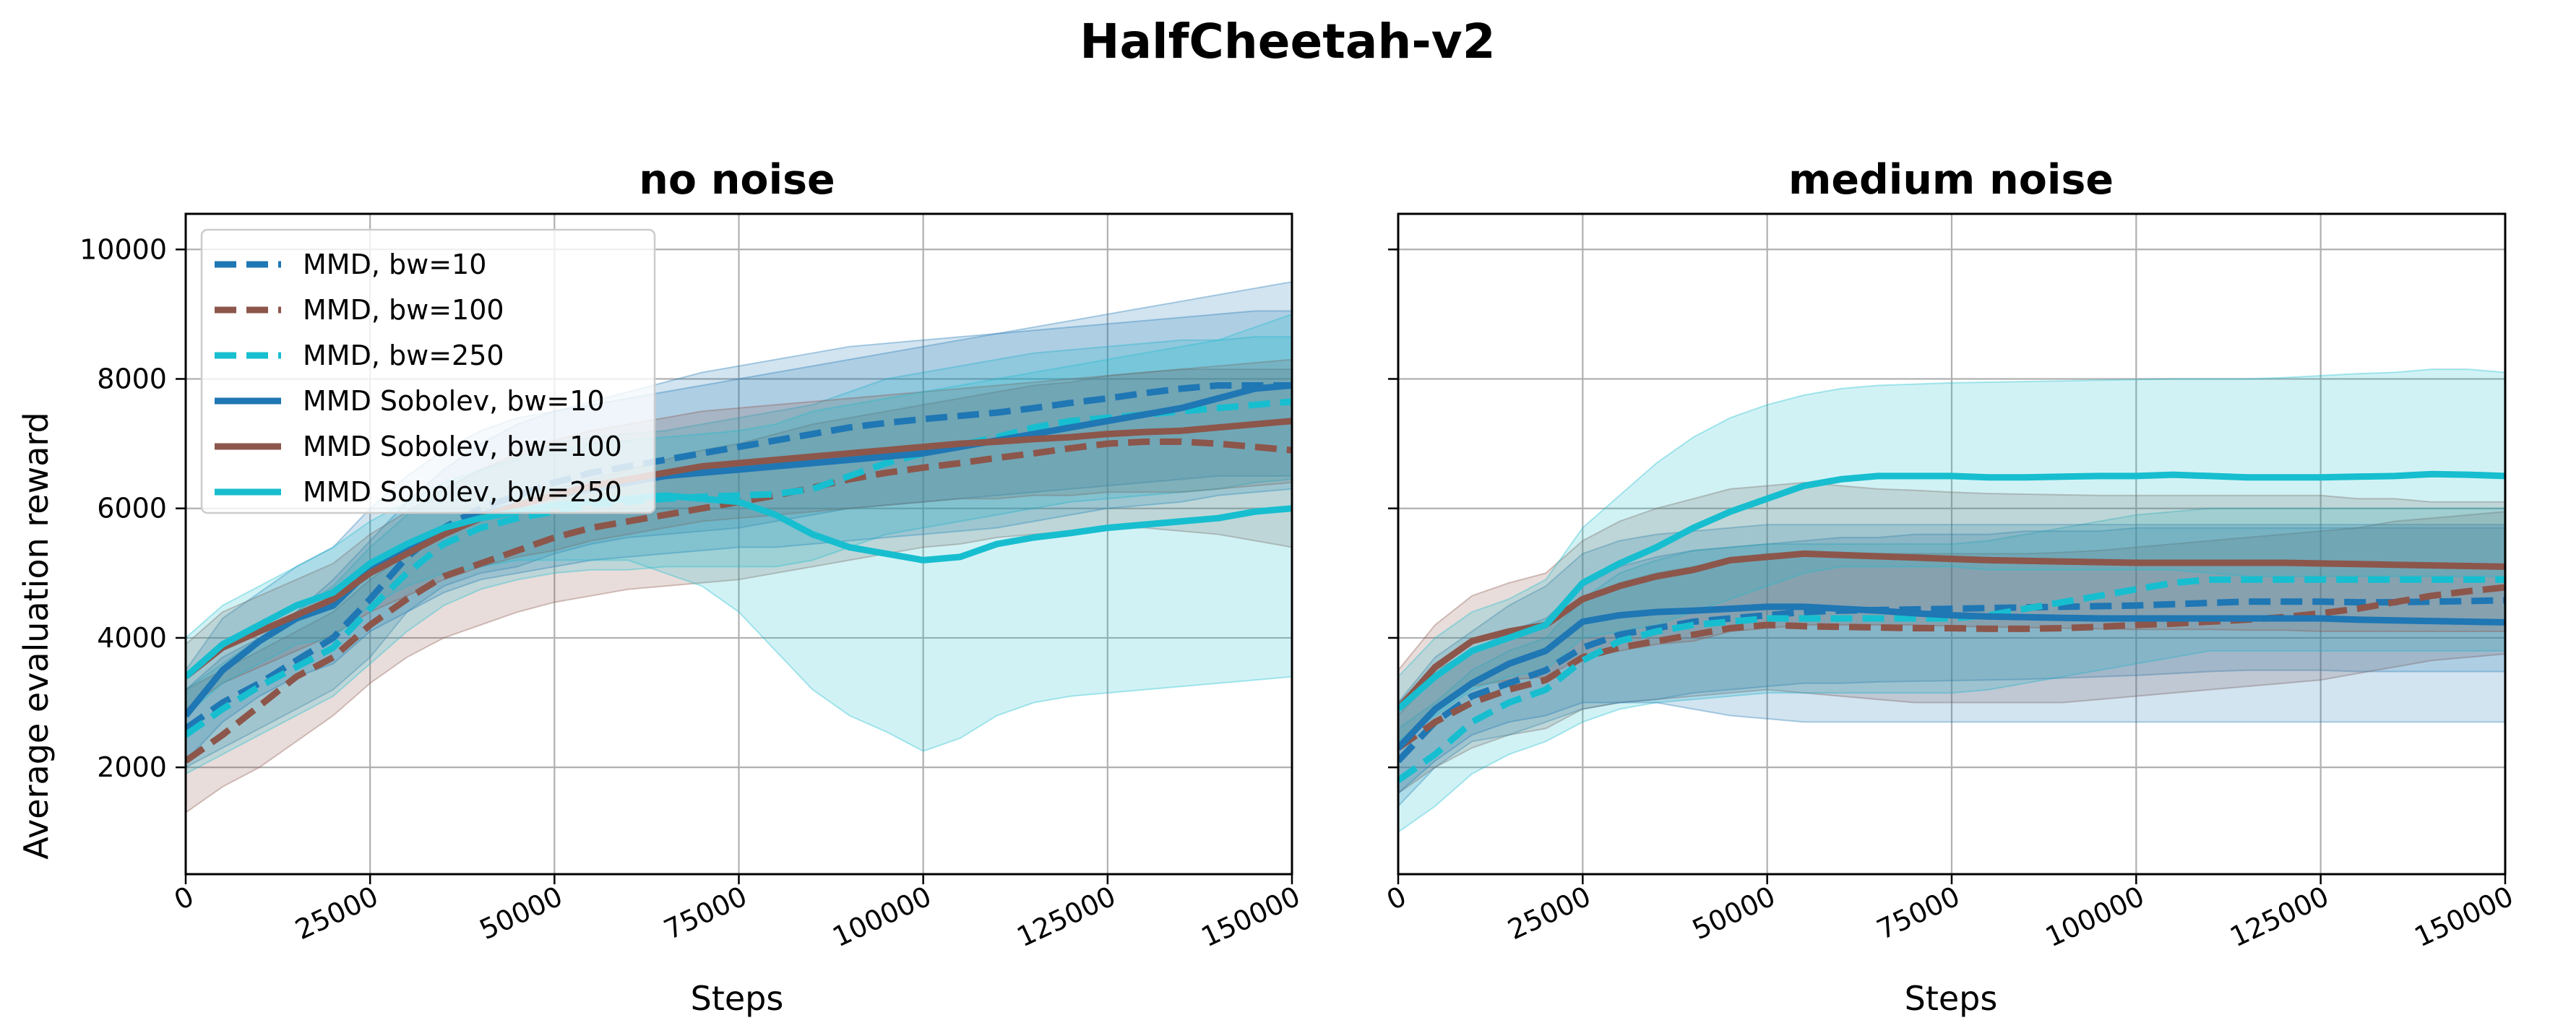  What do you see at coordinates (132, 767) in the screenshot?
I see `y-tick-label: 2000` at bounding box center [132, 767].